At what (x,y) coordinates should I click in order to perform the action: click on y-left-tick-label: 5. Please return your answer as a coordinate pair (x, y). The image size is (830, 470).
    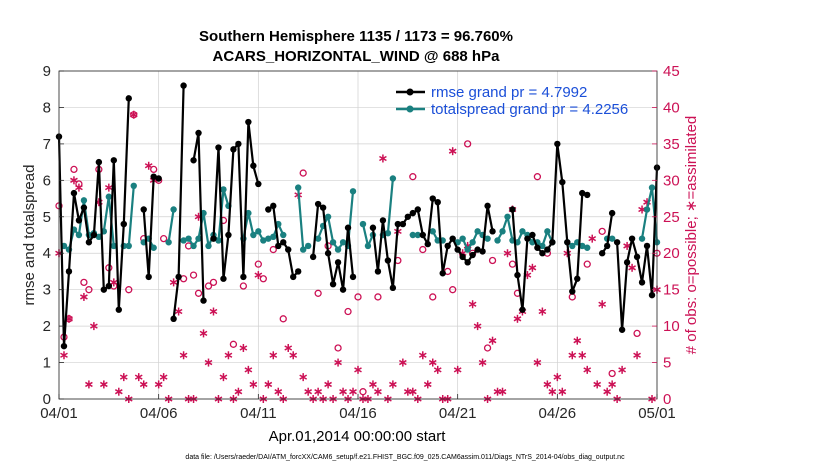
    Looking at the image, I should click on (47, 217).